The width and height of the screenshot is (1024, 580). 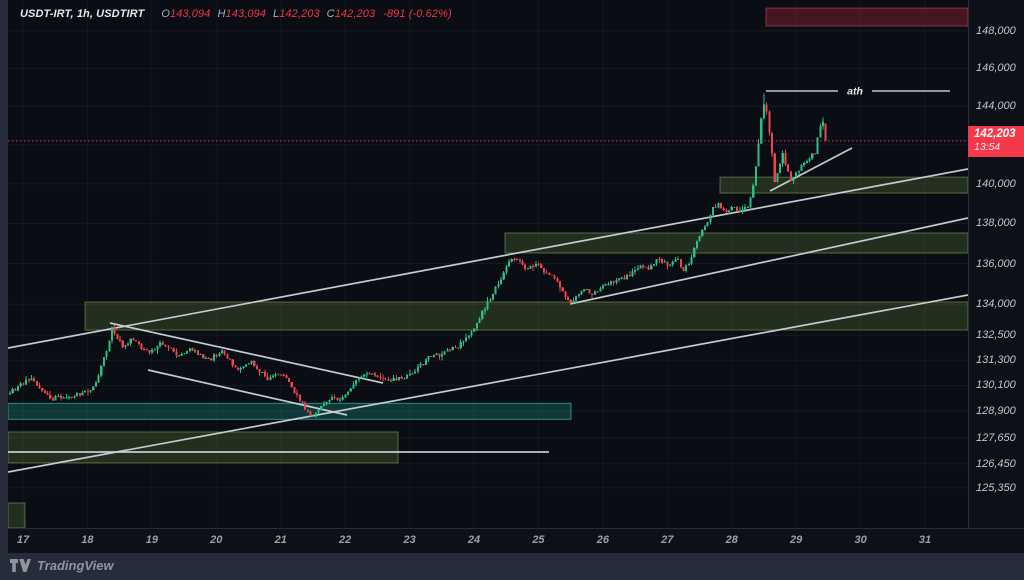 I want to click on demand-zone-137k, so click(x=736, y=243).